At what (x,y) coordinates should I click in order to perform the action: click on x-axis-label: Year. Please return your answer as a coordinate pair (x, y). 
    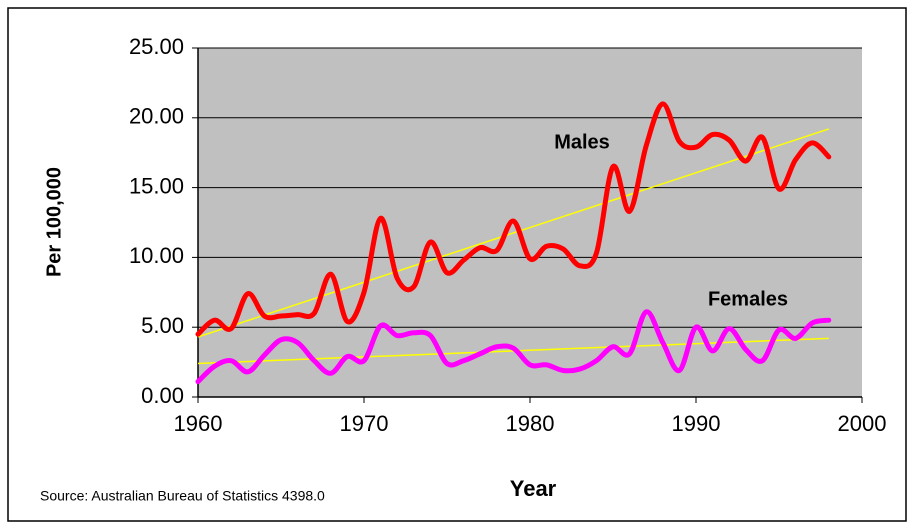
    Looking at the image, I should click on (533, 488).